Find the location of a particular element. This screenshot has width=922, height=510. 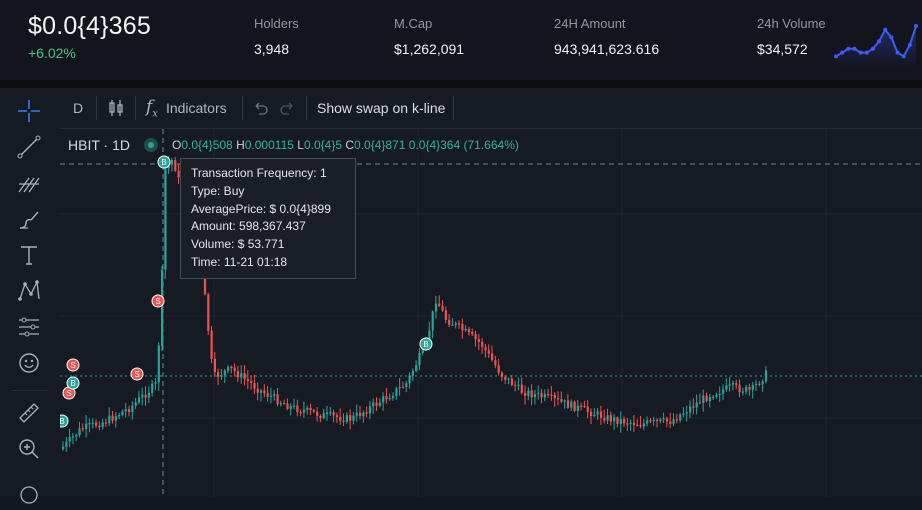

candles-icon is located at coordinates (116, 108).